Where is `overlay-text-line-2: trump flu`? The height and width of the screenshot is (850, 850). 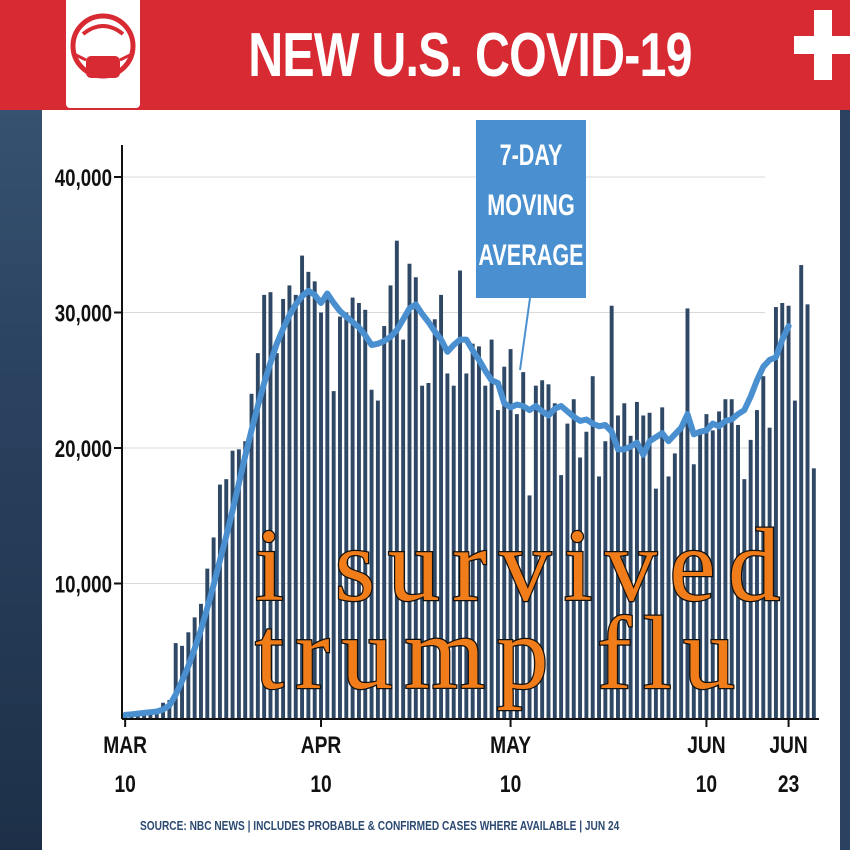
overlay-text-line-2: trump flu is located at coordinates (495, 653).